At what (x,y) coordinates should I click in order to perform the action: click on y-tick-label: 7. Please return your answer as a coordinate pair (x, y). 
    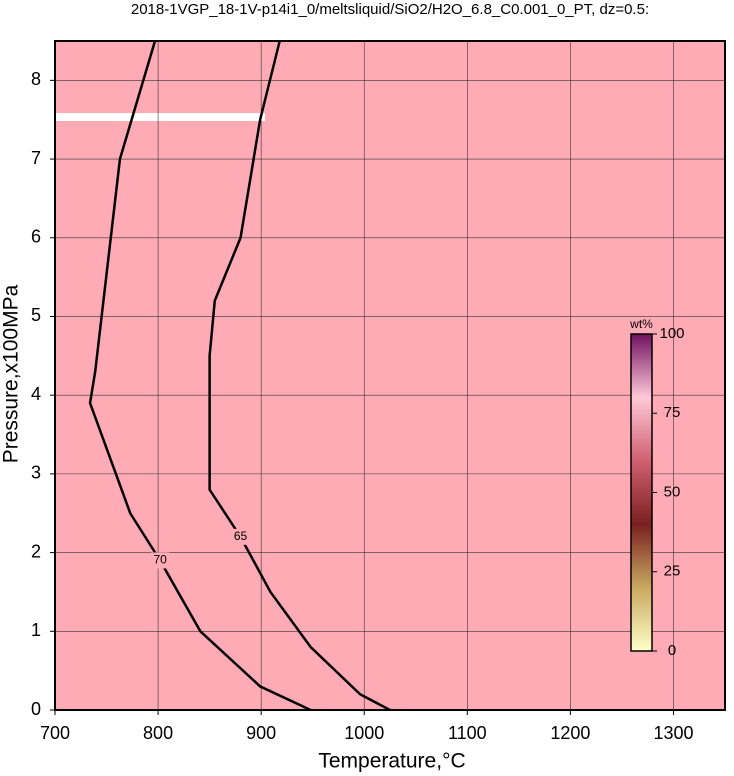
    Looking at the image, I should click on (36, 158).